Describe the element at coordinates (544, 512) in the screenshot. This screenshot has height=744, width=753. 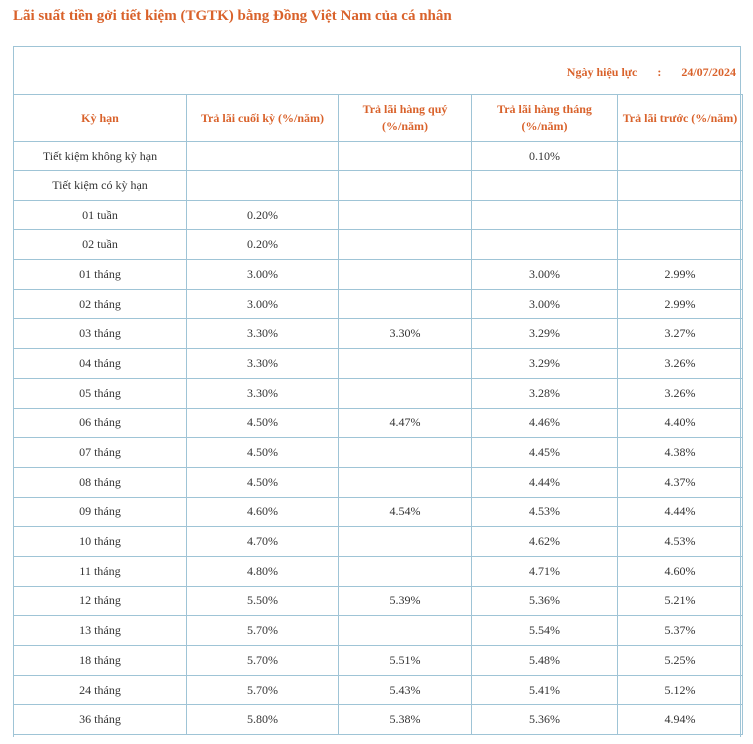
I see `cell-monthly: 4.53%` at that location.